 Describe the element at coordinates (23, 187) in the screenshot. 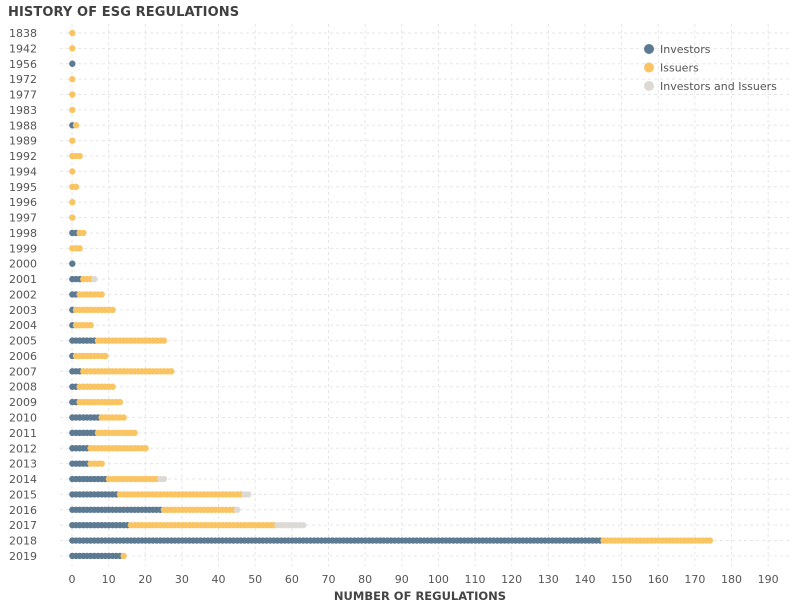

I see `y-tick-label: 1995` at that location.